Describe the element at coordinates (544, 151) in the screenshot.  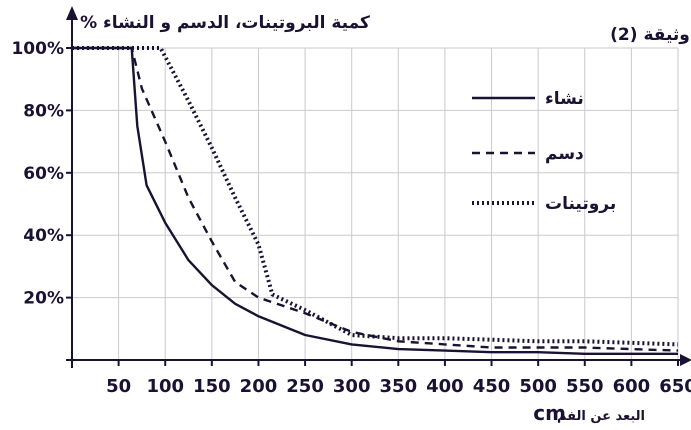
I see `legend: نشاء دسم بروتينات` at that location.